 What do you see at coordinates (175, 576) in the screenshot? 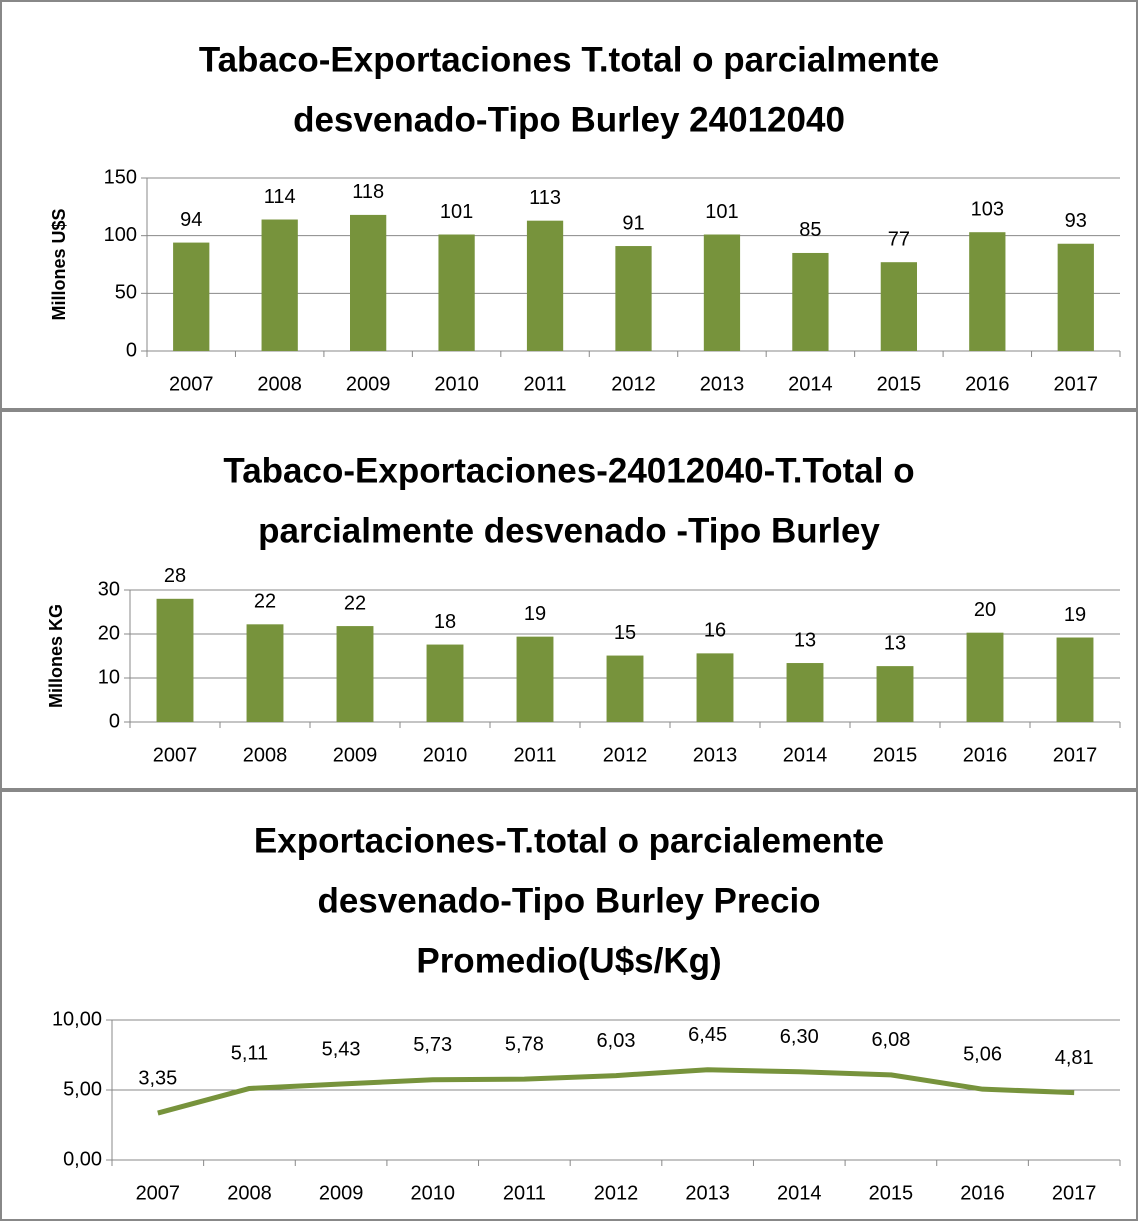
I see `data-label: 28` at bounding box center [175, 576].